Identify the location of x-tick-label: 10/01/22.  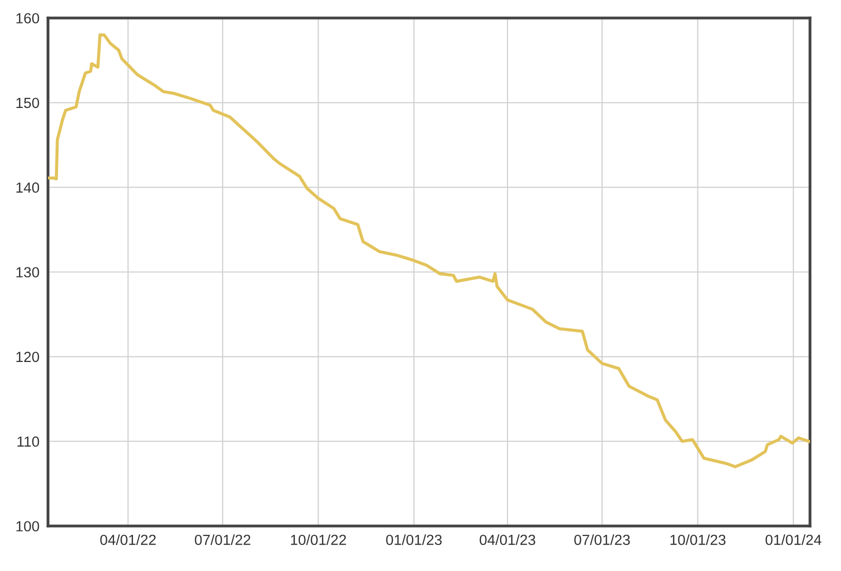
(318, 540).